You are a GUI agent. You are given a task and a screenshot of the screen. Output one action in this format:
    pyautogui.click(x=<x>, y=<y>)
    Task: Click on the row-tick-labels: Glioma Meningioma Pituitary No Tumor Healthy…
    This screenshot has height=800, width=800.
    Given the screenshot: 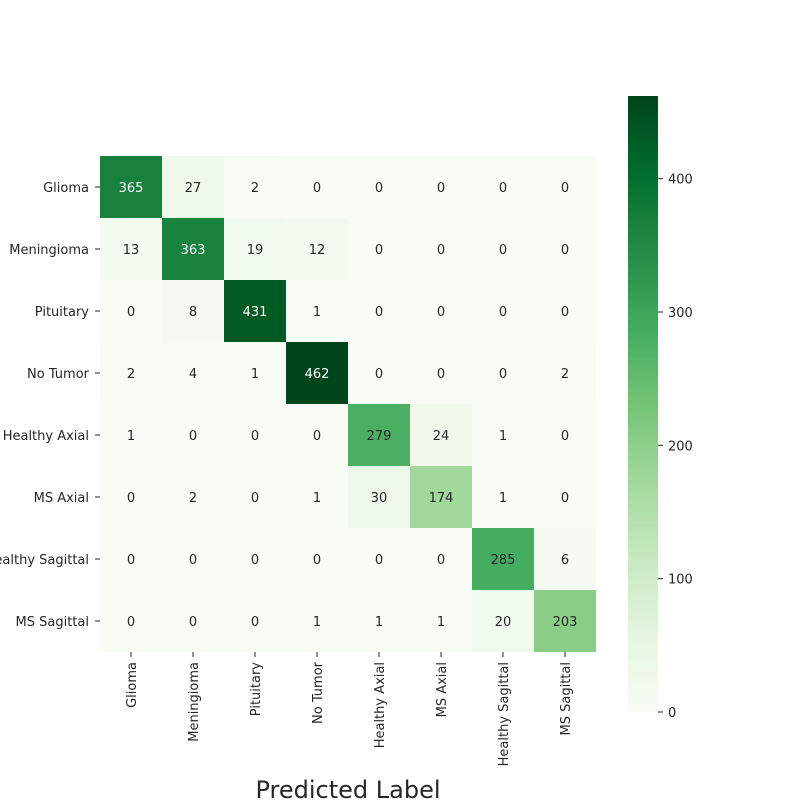 What is the action you would take?
    pyautogui.click(x=50, y=405)
    